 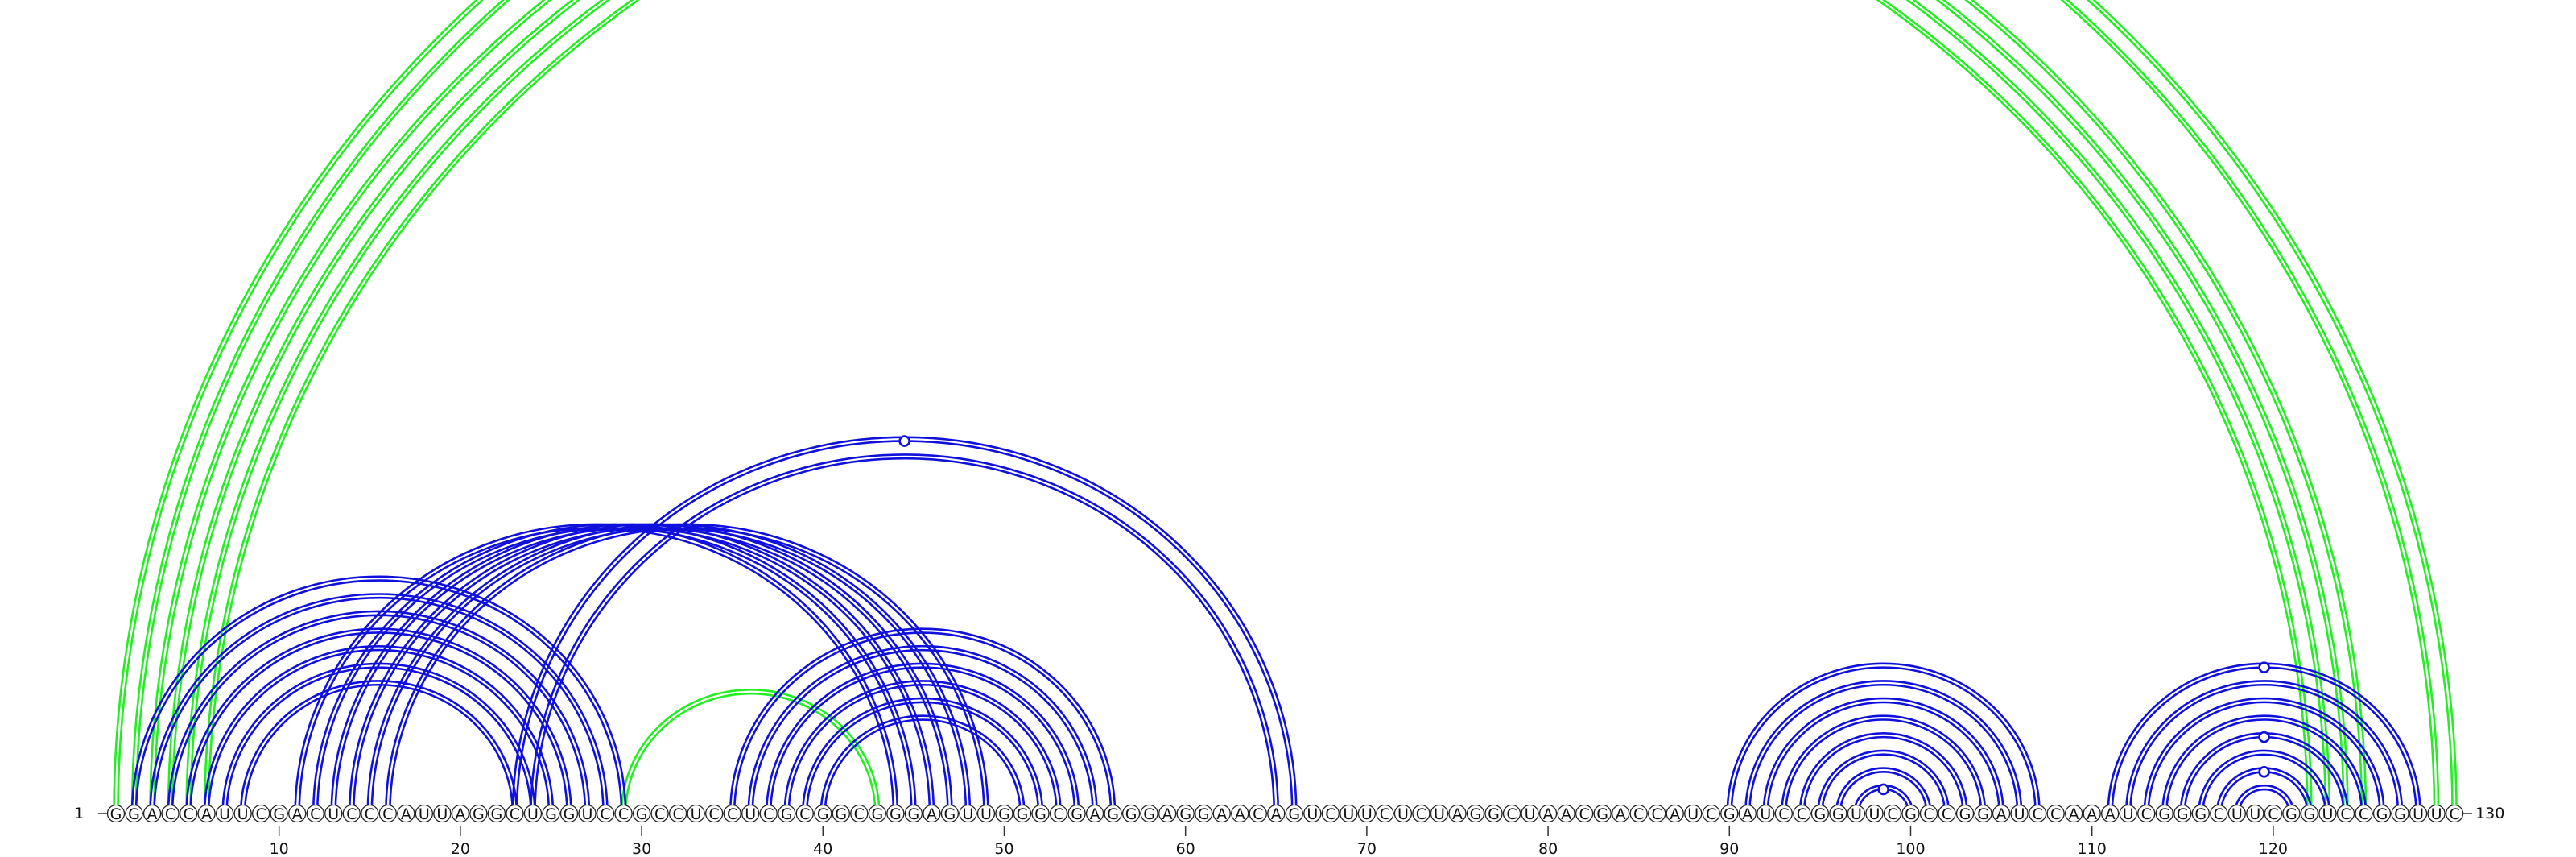 What do you see at coordinates (79, 813) in the screenshot?
I see `sequence-start-label: 1` at bounding box center [79, 813].